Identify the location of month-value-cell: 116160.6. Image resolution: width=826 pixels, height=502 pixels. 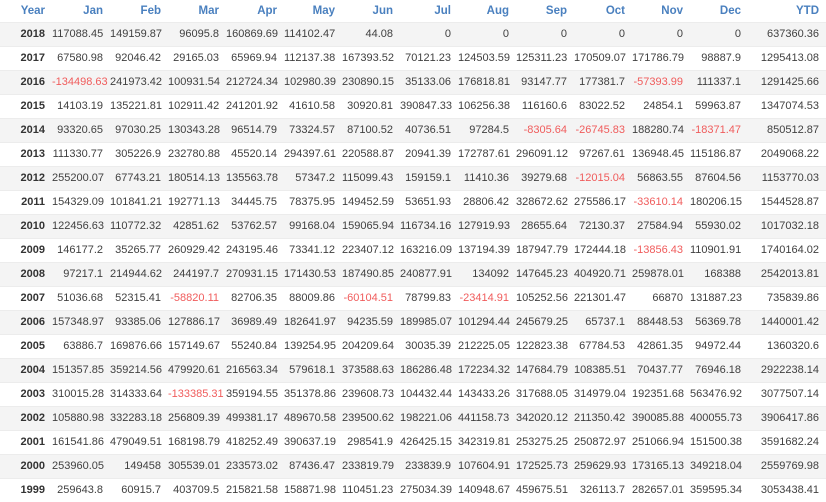
(544, 106).